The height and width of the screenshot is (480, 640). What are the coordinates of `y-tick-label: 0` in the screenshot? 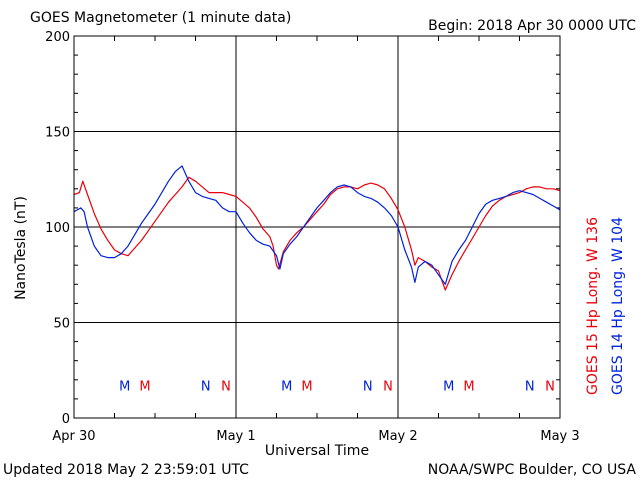 It's located at (66, 419).